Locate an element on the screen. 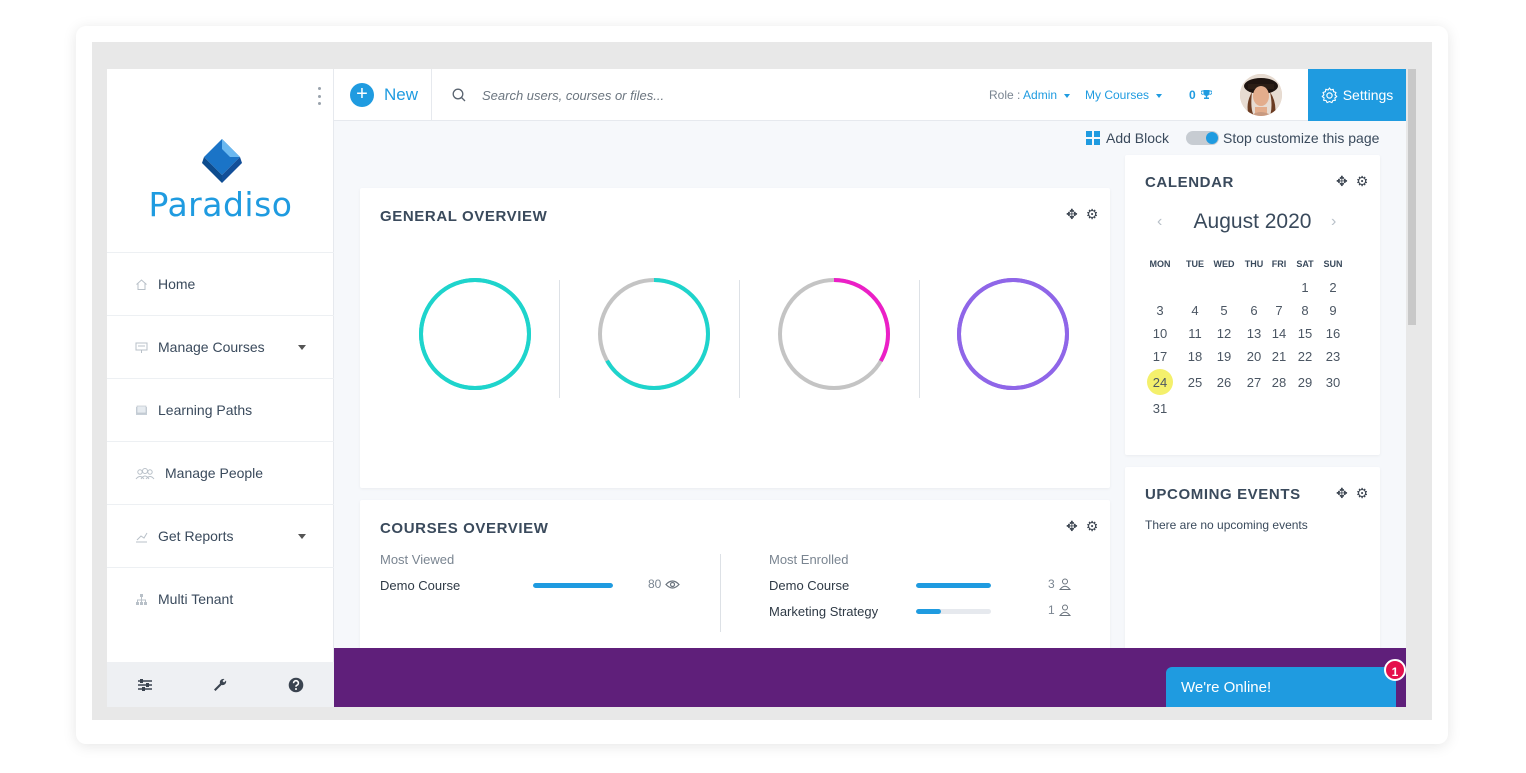 This screenshot has height=773, width=1526. search-icon is located at coordinates (459, 95).